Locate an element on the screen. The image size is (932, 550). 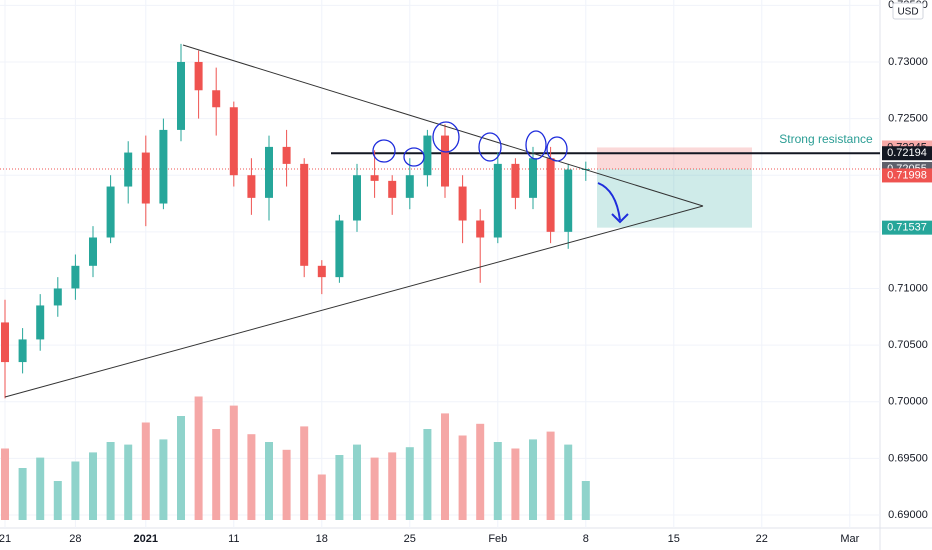
x-tick-label: 28 is located at coordinates (75, 539).